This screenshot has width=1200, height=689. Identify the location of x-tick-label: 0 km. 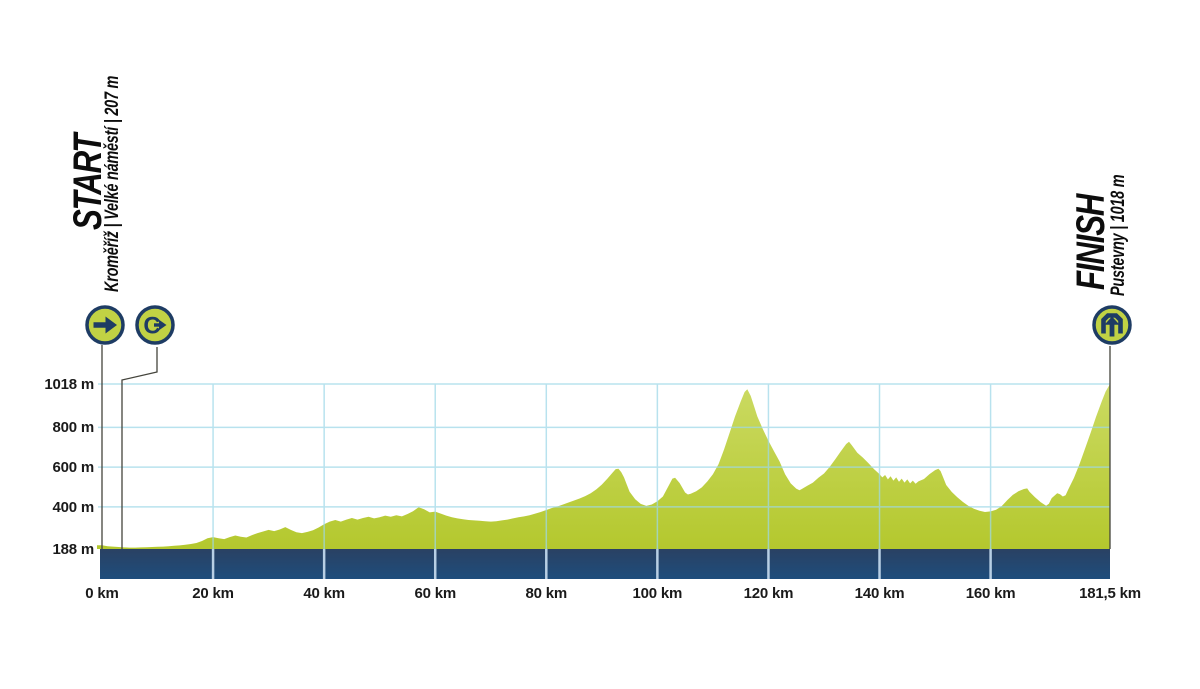
(102, 593).